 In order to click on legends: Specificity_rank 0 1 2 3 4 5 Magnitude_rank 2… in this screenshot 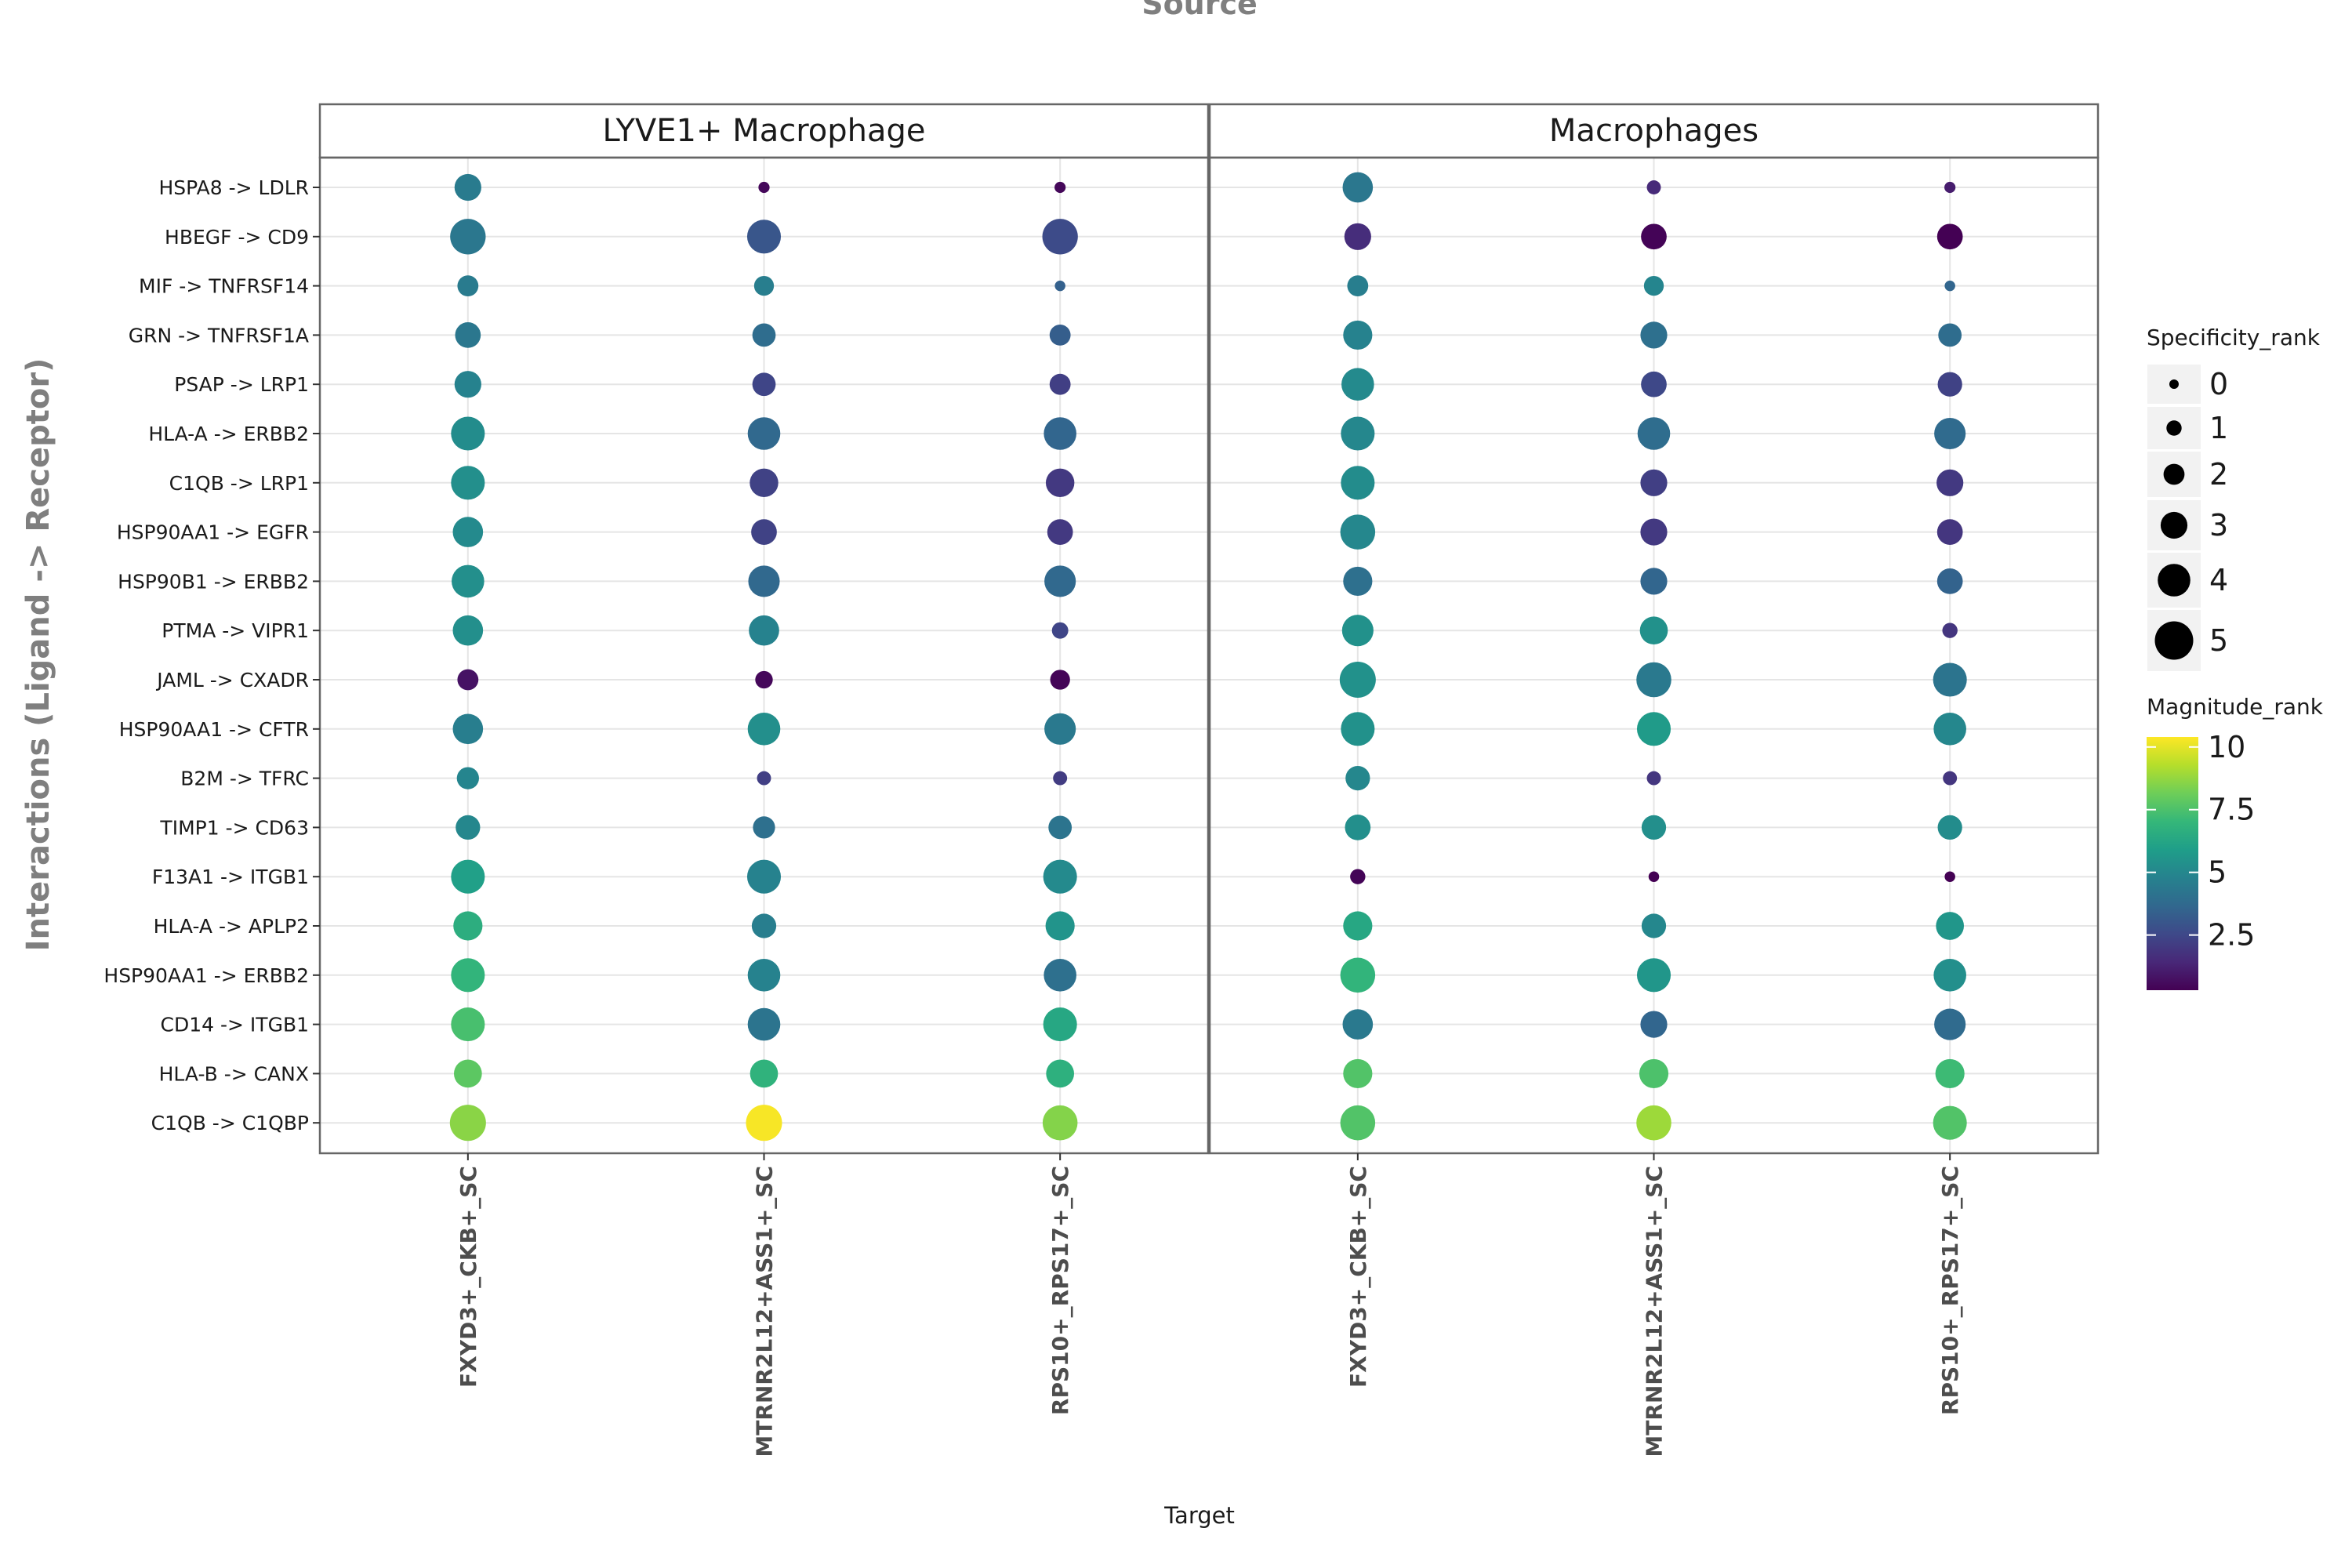, I will do `click(2235, 657)`.